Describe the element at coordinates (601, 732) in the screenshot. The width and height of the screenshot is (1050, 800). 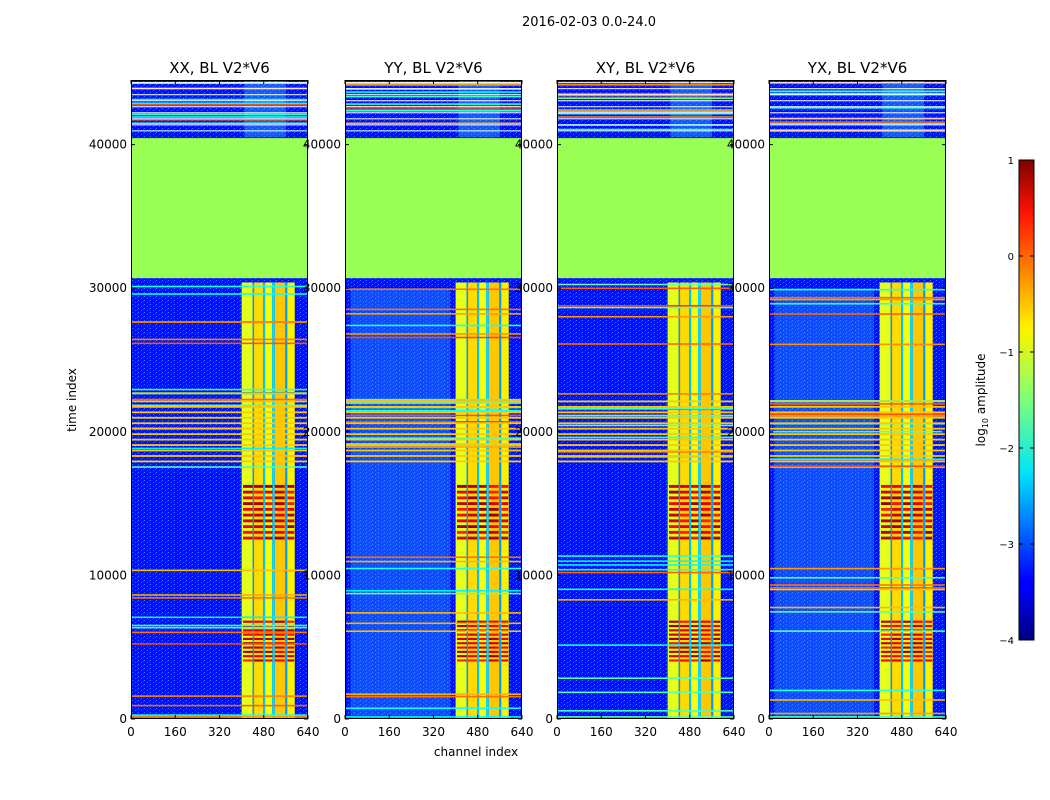
I see `x-tick-label: 160` at that location.